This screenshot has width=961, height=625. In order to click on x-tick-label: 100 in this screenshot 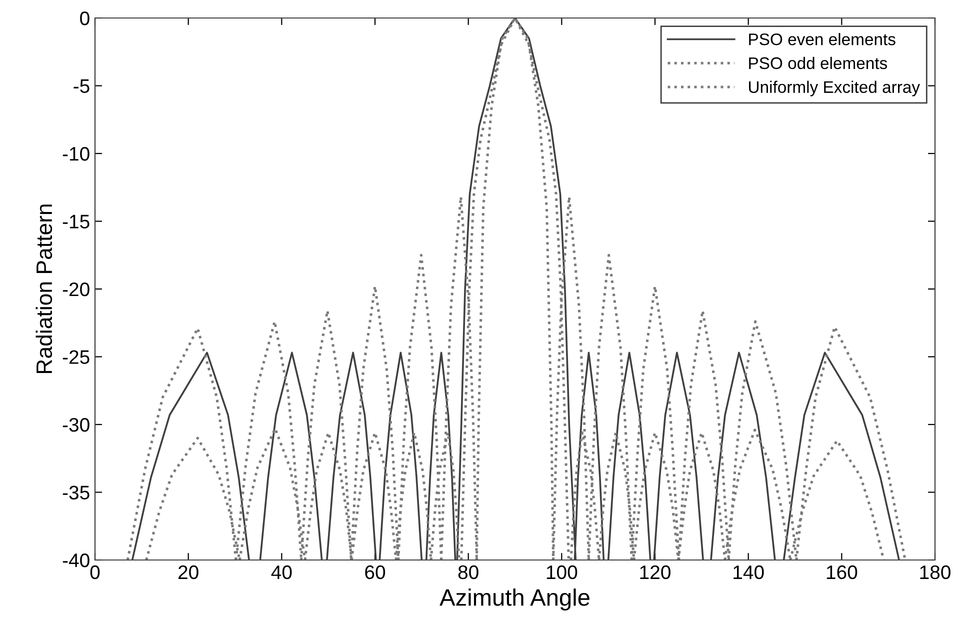, I will do `click(562, 572)`.